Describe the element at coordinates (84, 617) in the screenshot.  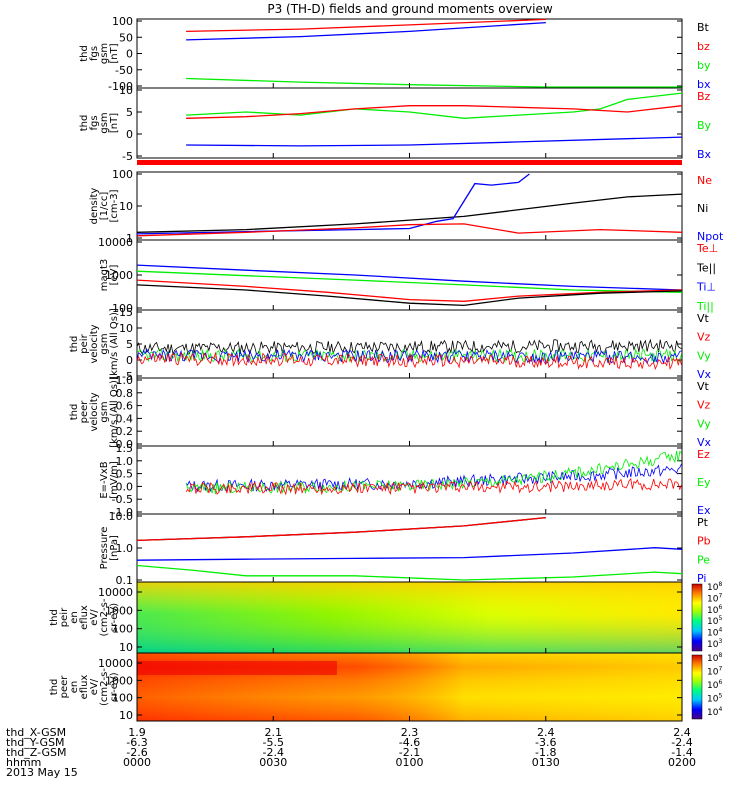
I see `y-axis-label: thdpeirenefluxeV/(cm2-s-sr-eV)` at that location.